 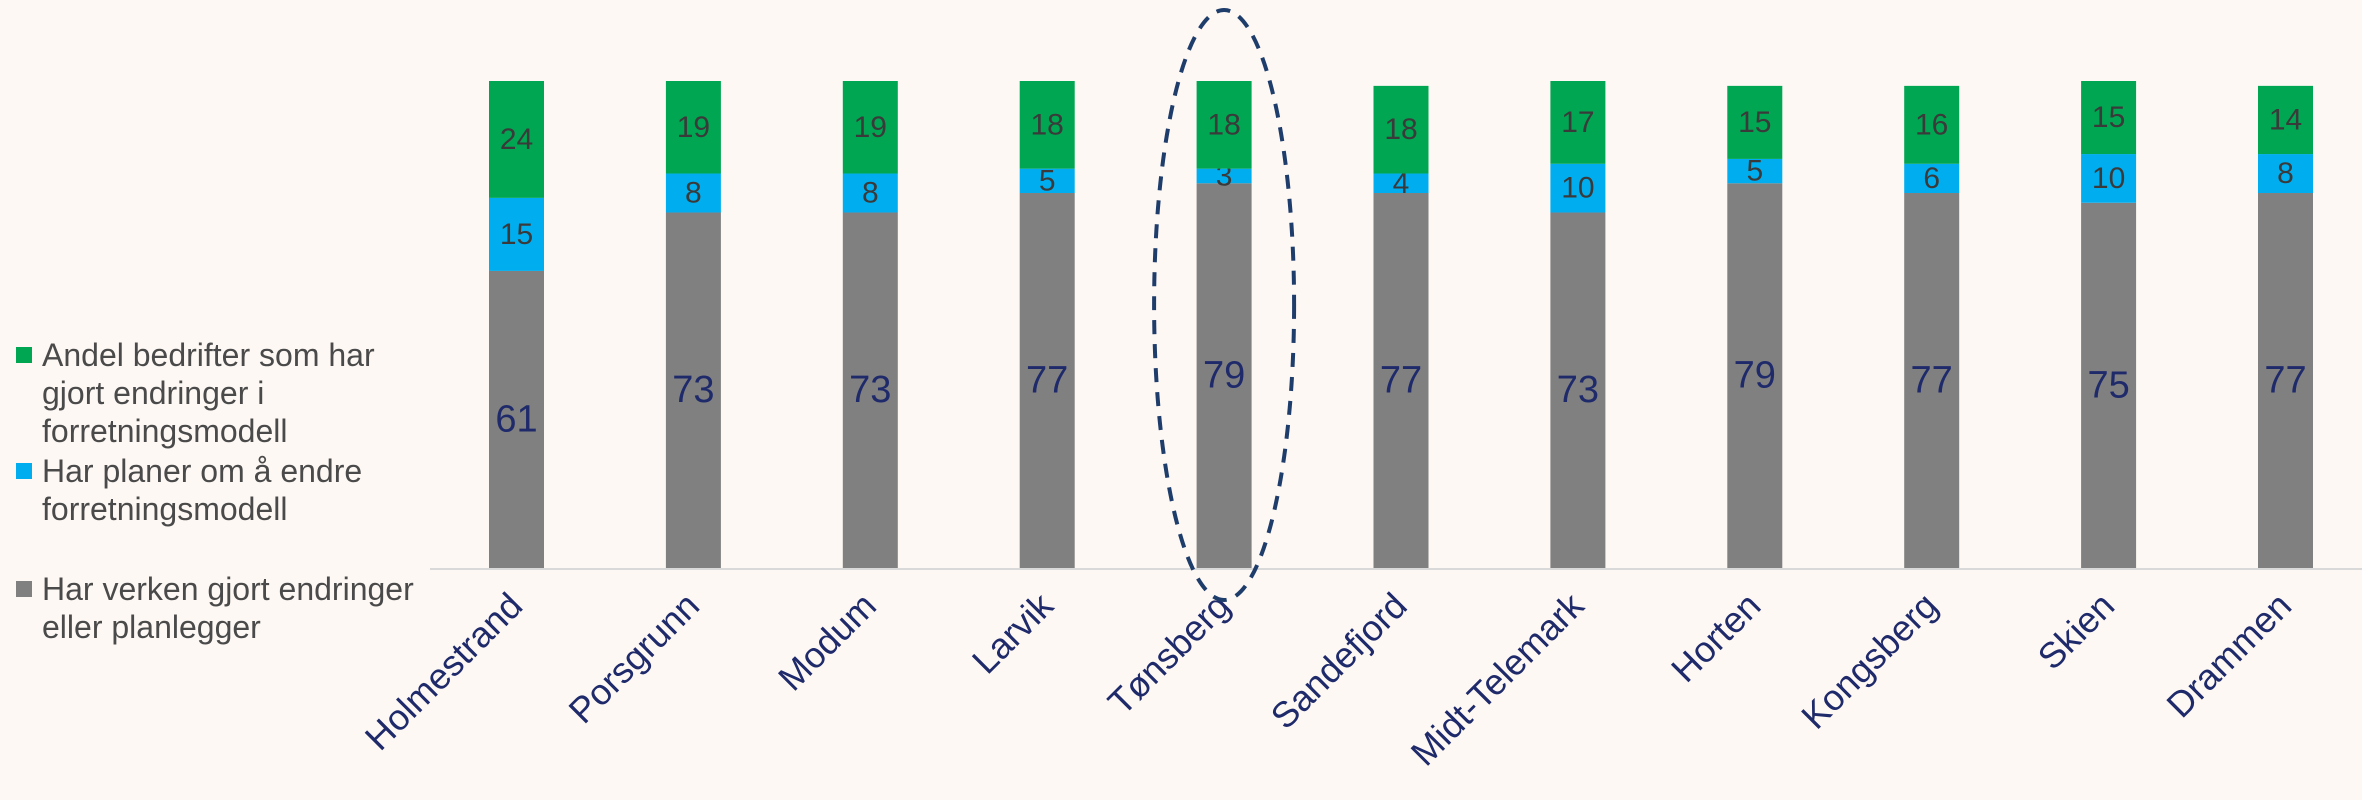 What do you see at coordinates (1047, 381) in the screenshot?
I see `data-label-larvik-series-0: 77` at bounding box center [1047, 381].